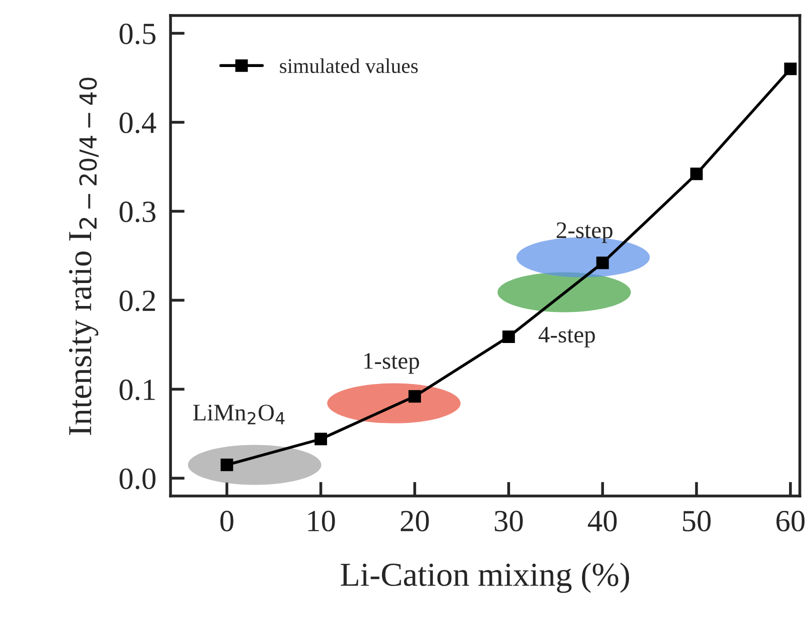  I want to click on x-tick-label: 50, so click(697, 521).